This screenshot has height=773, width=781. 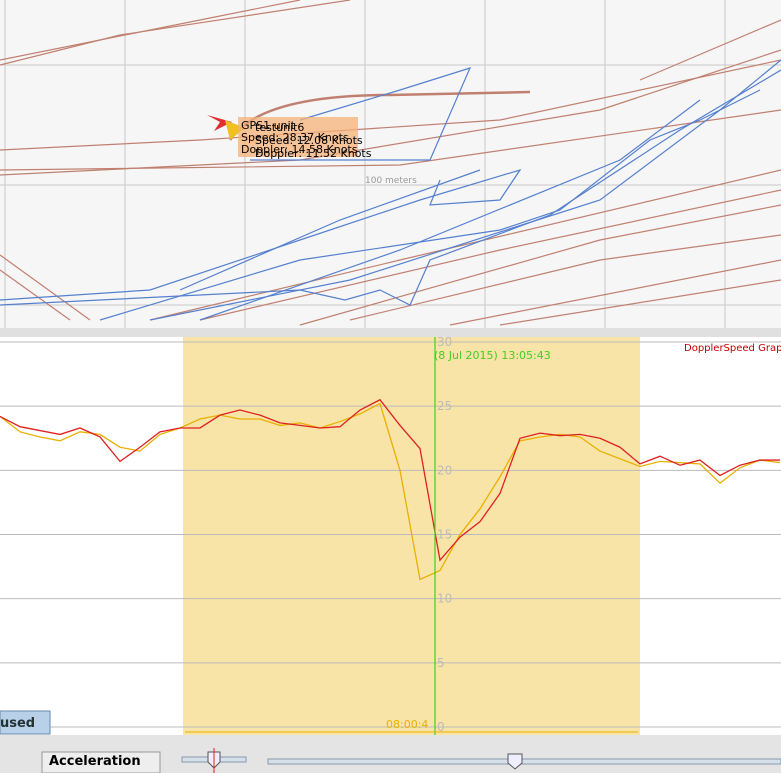 I want to click on acceleration-label: Acceleration, so click(x=95, y=761).